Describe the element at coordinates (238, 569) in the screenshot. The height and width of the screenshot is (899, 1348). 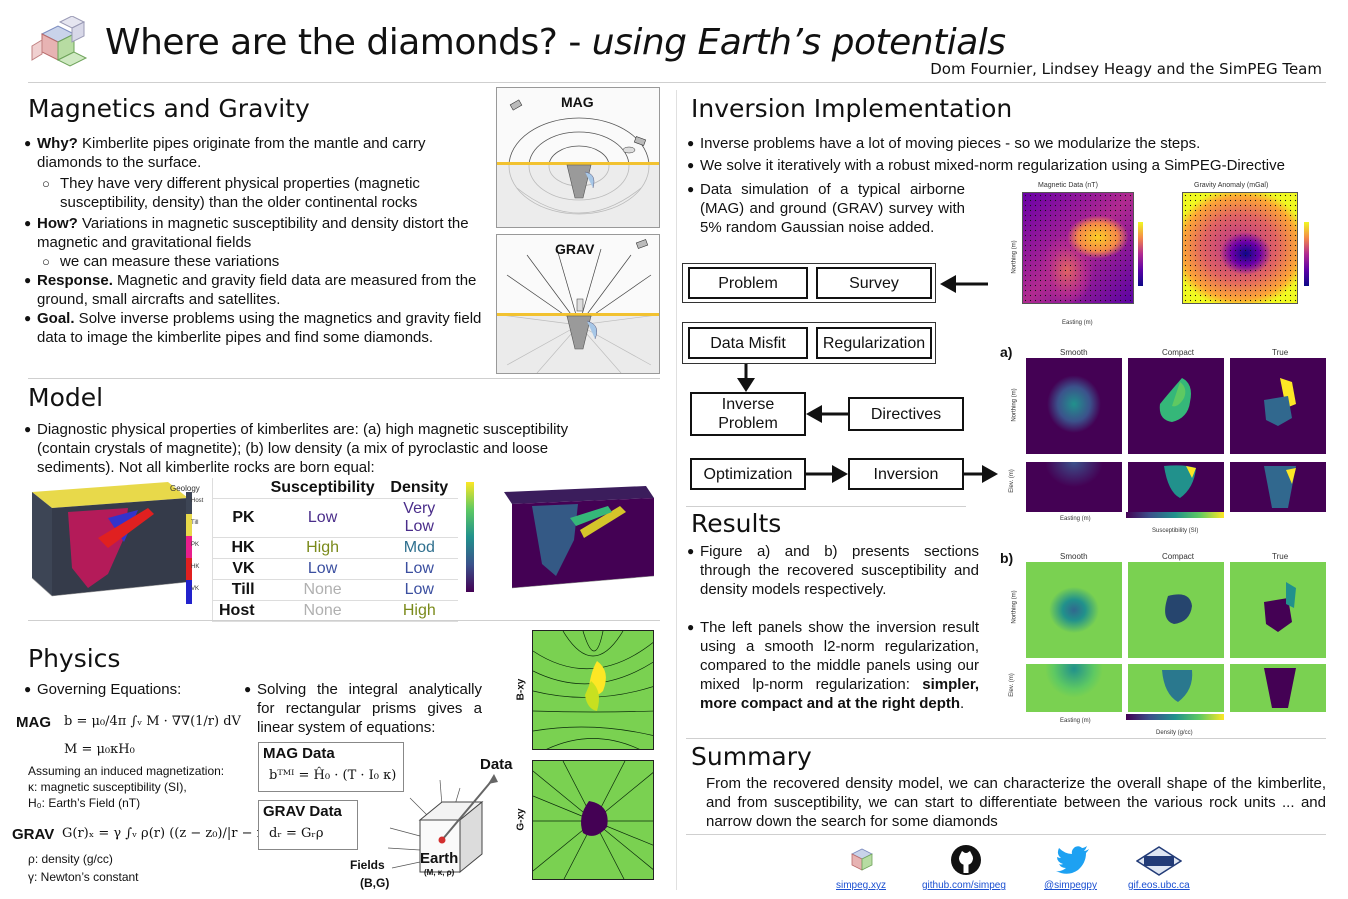
I see `row-unit: VK` at that location.